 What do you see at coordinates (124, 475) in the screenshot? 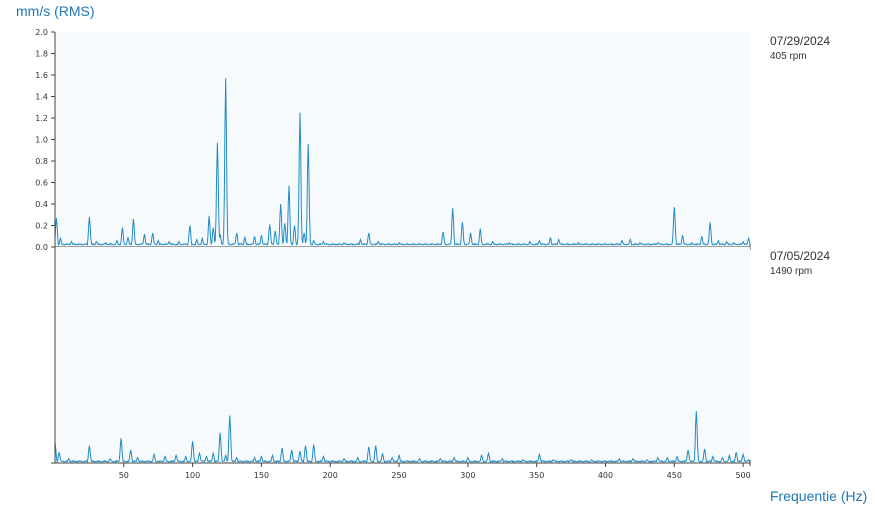
I see `x-tick-label: 50` at bounding box center [124, 475].